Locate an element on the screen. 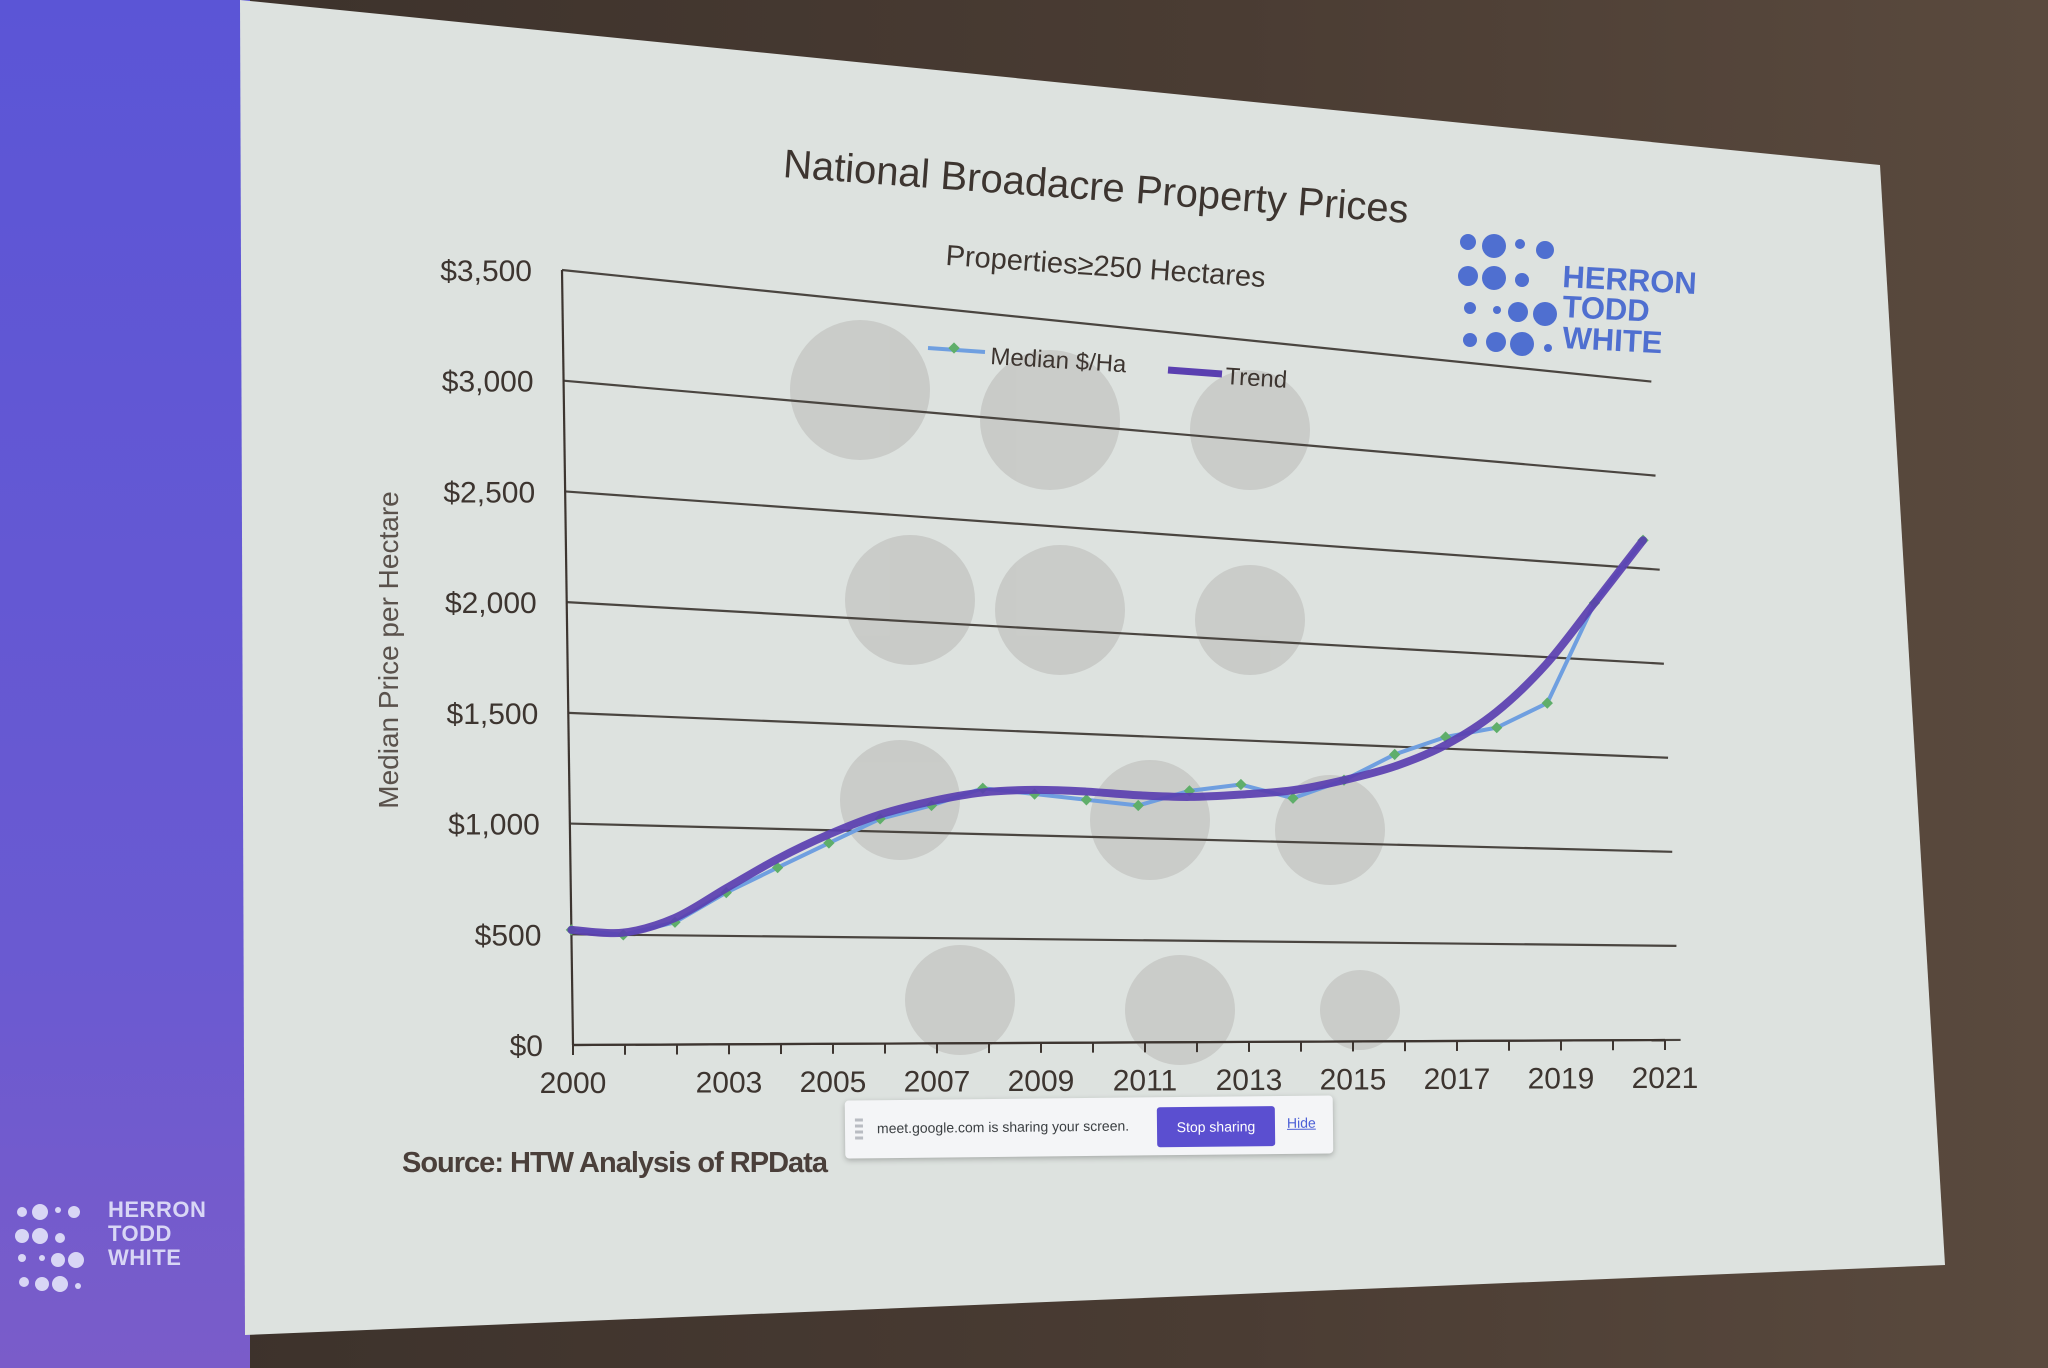 This screenshot has height=1368, width=2048. footer-logo-line-todd: TODD is located at coordinates (140, 1233).